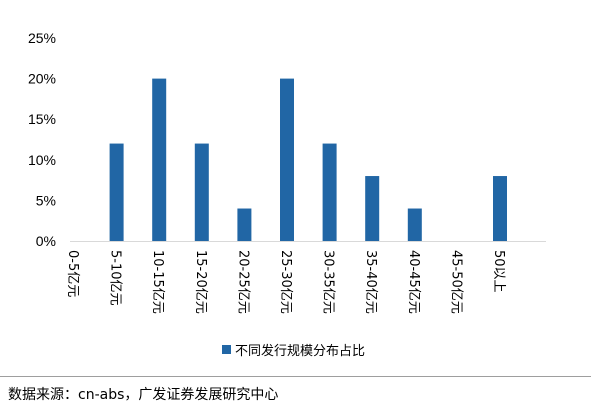  I want to click on legend: 不同发行规模分布占比, so click(293, 351).